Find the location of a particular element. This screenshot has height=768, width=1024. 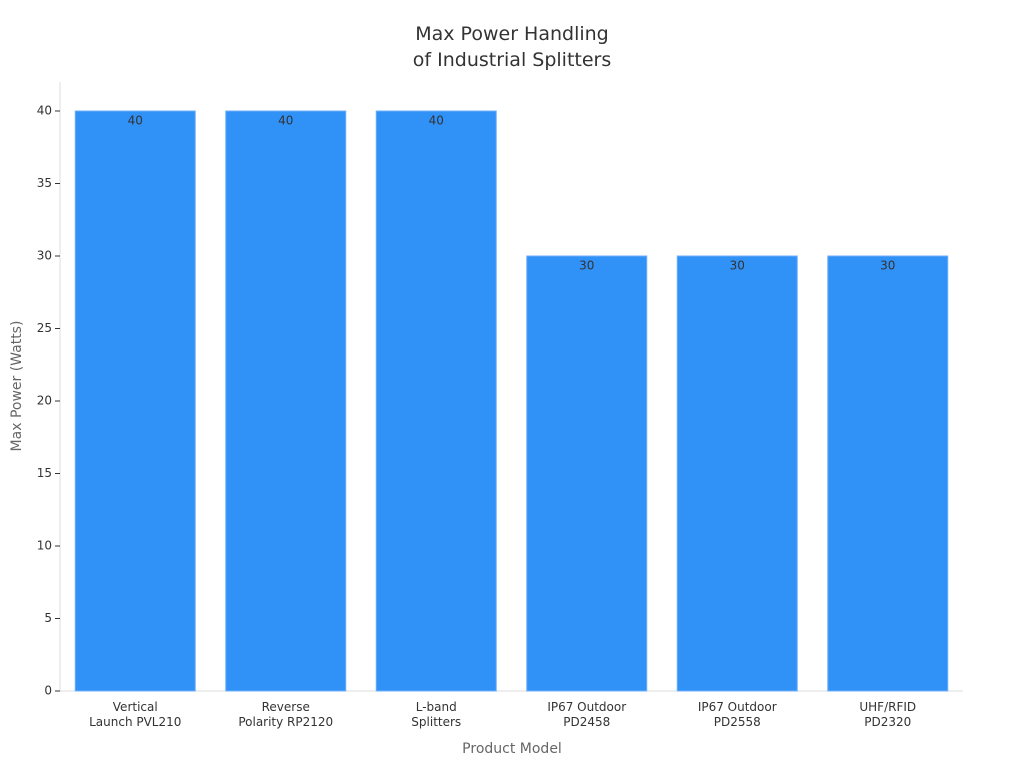

y-tick-label: 25 is located at coordinates (44, 328).